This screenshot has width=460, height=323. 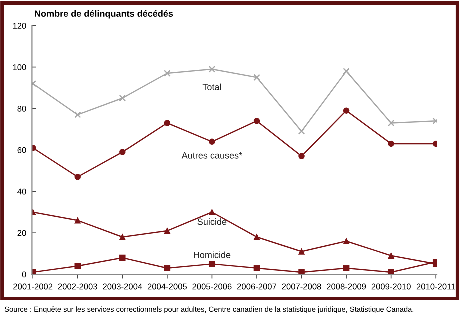 What do you see at coordinates (256, 287) in the screenshot?
I see `x-tick-label: 2006-2007` at bounding box center [256, 287].